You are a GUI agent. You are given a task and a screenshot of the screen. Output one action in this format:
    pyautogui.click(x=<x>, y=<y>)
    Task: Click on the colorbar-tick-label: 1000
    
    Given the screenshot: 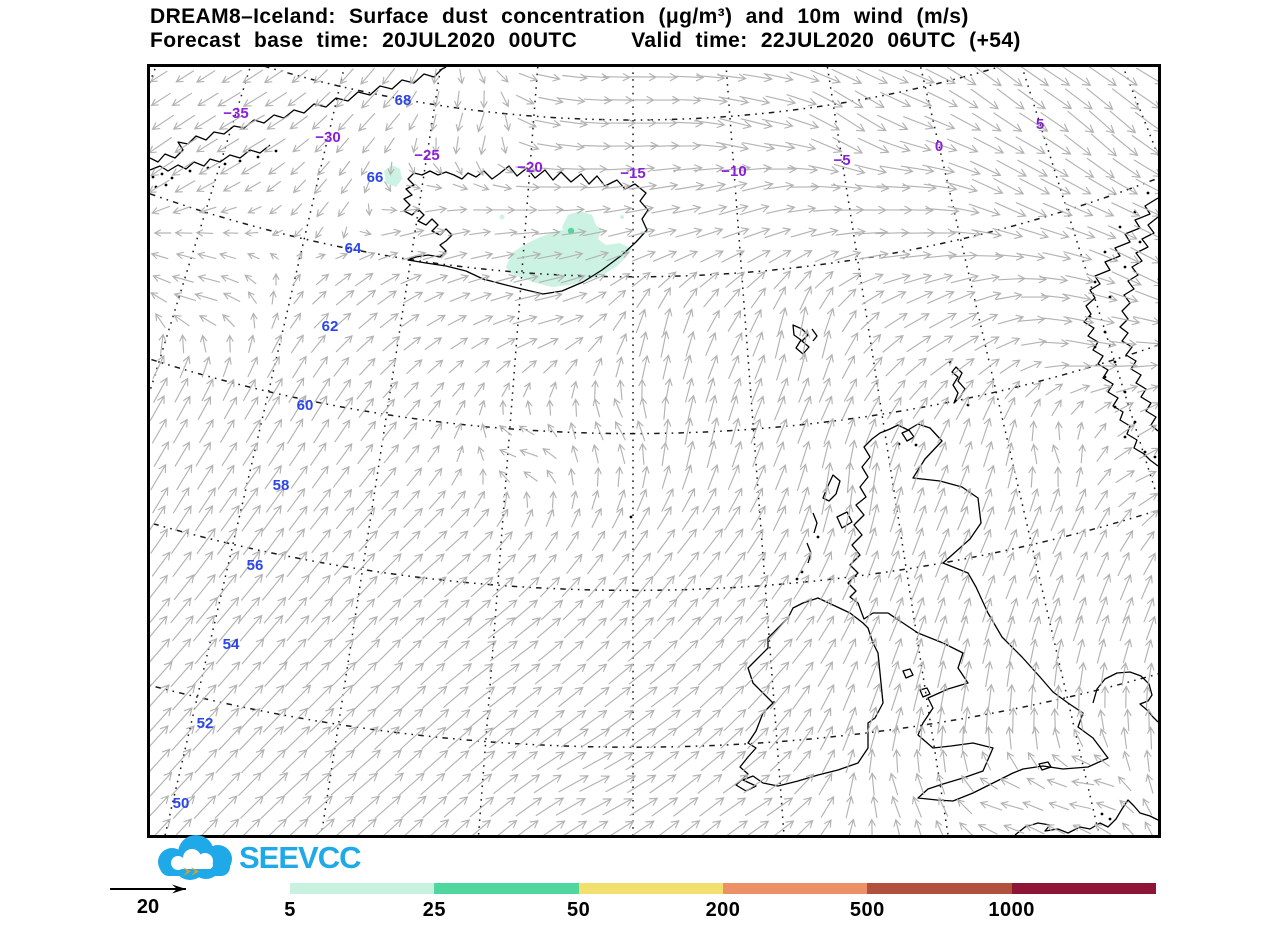 What is the action you would take?
    pyautogui.click(x=1011, y=910)
    